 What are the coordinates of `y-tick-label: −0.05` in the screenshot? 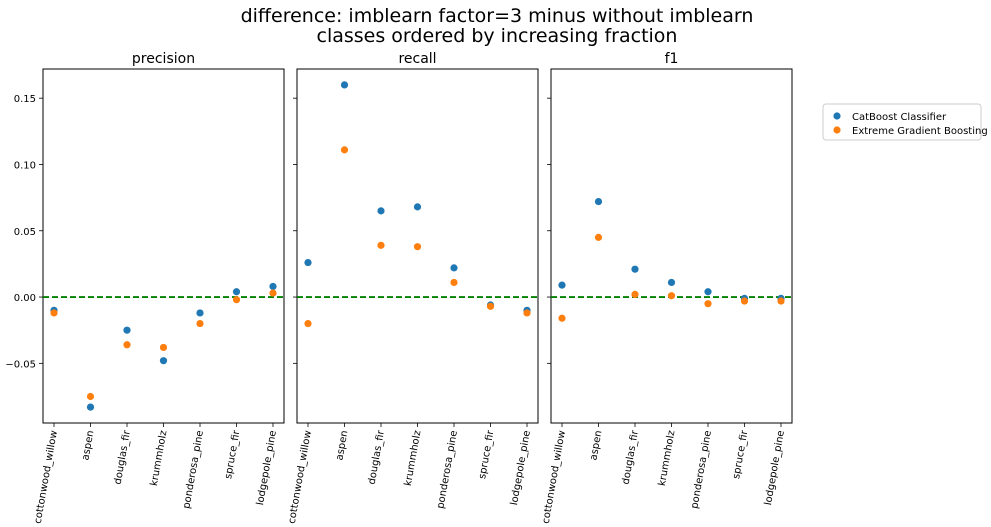 It's located at (20, 364).